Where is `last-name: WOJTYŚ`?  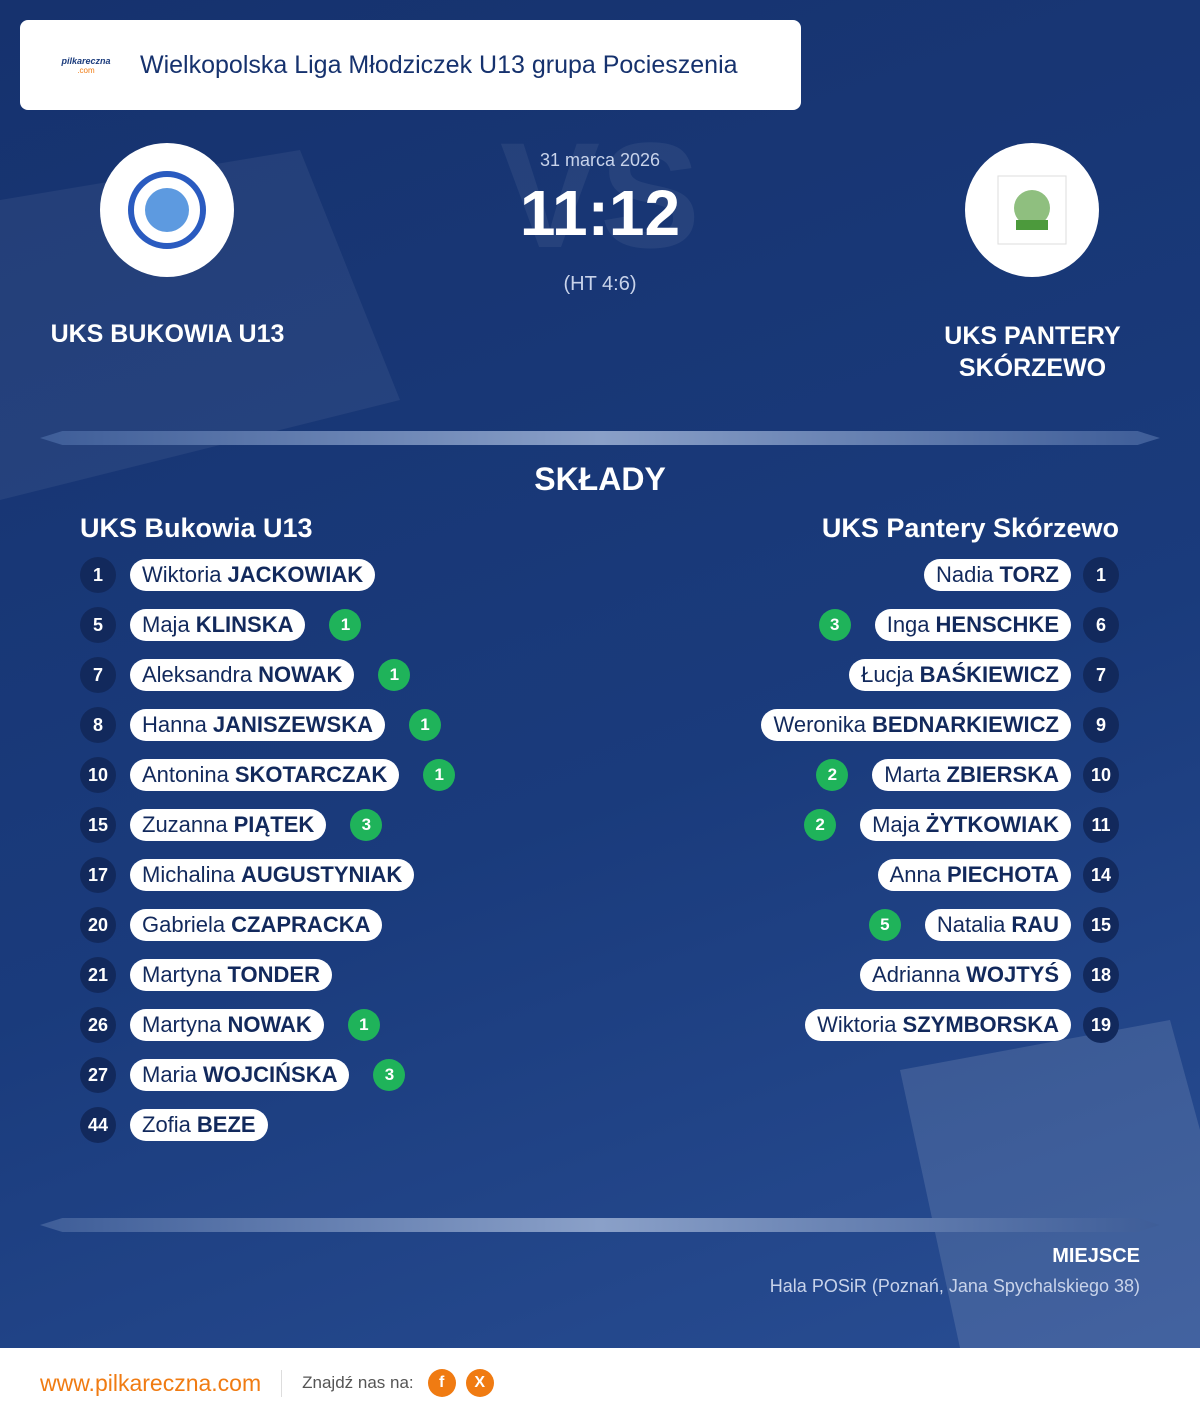
last-name: WOJTYŚ is located at coordinates (1012, 974).